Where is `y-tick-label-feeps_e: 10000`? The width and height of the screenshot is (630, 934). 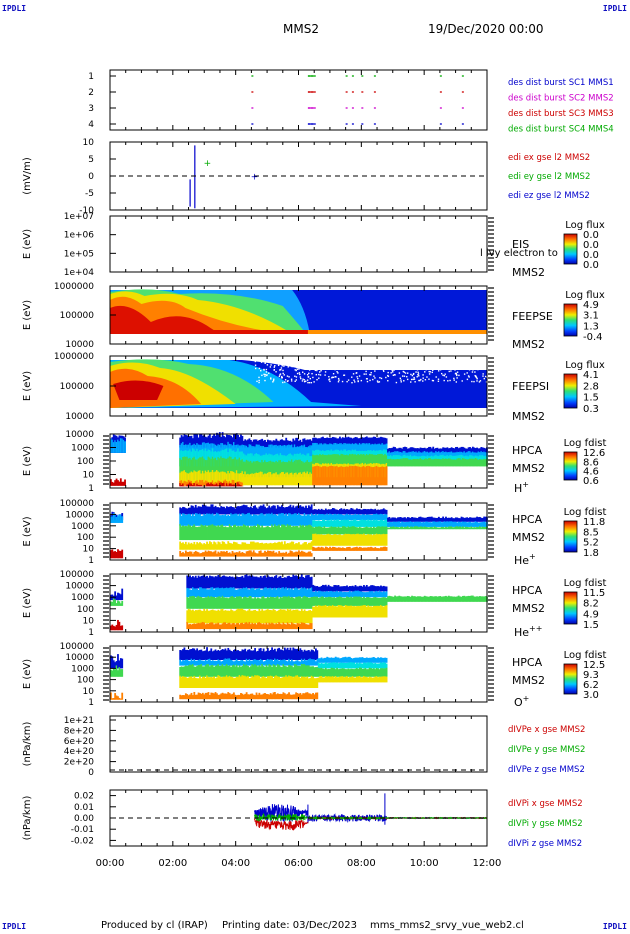 y-tick-label-feeps_e: 10000 is located at coordinates (79, 345).